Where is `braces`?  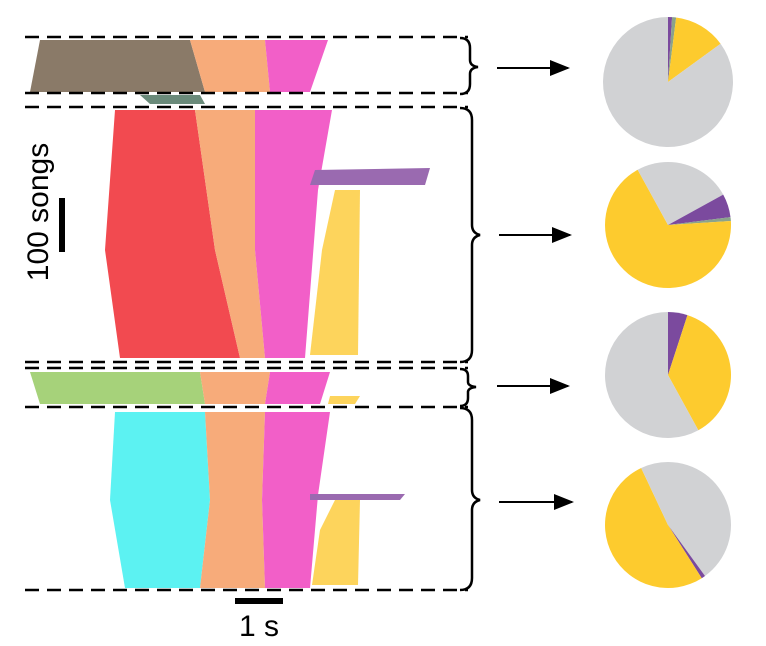 braces is located at coordinates (470, 314).